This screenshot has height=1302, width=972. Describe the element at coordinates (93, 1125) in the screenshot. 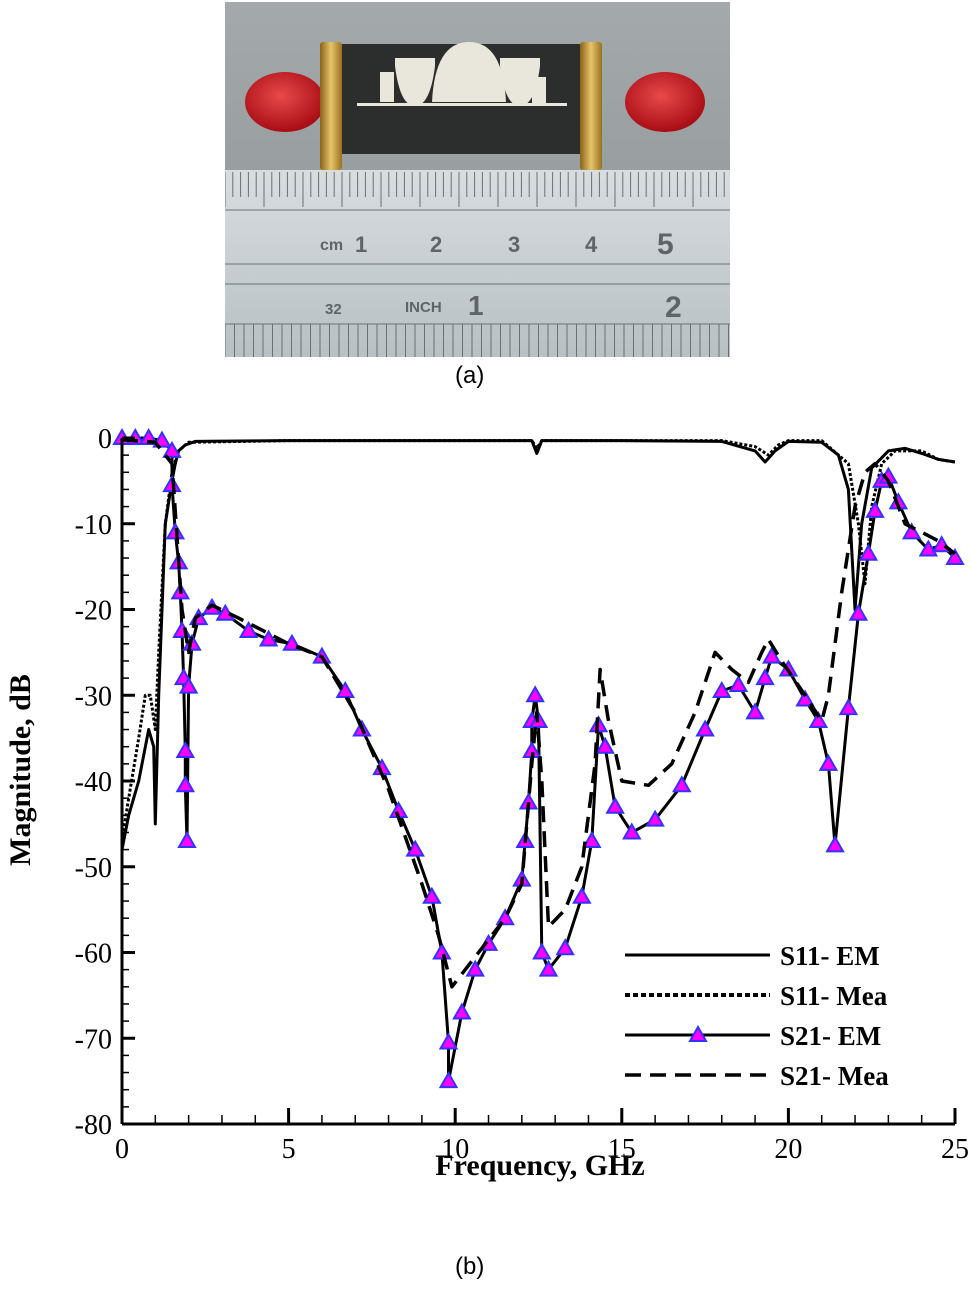

I see `y-tick-label: -80` at that location.